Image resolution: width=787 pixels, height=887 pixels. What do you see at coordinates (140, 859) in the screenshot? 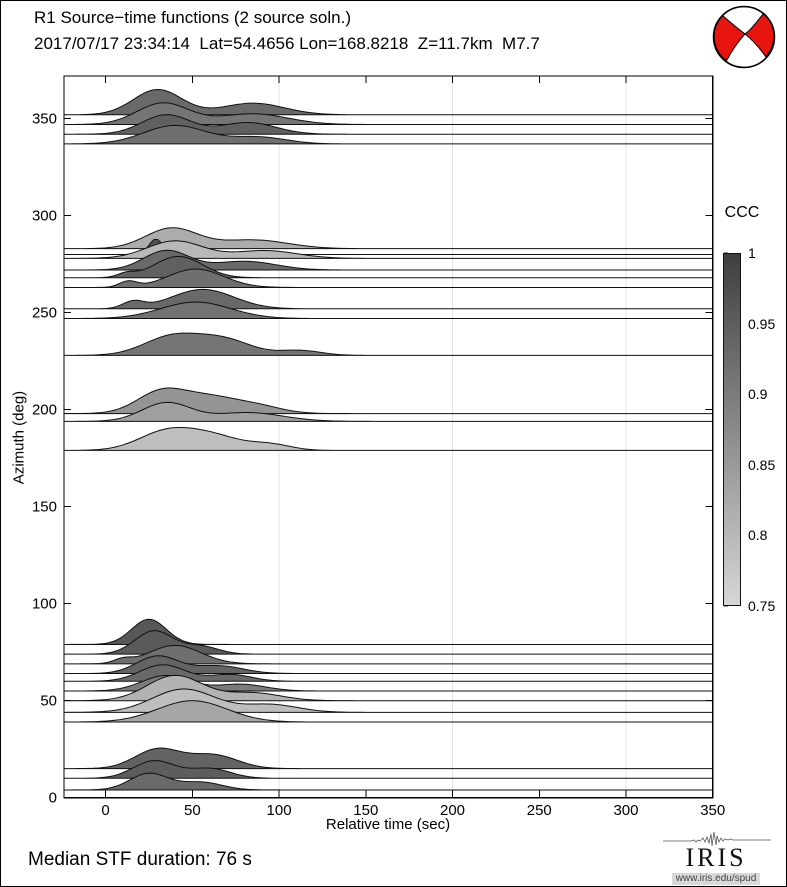
I see `median-duration-text: Median STF duration: 76 s` at bounding box center [140, 859].